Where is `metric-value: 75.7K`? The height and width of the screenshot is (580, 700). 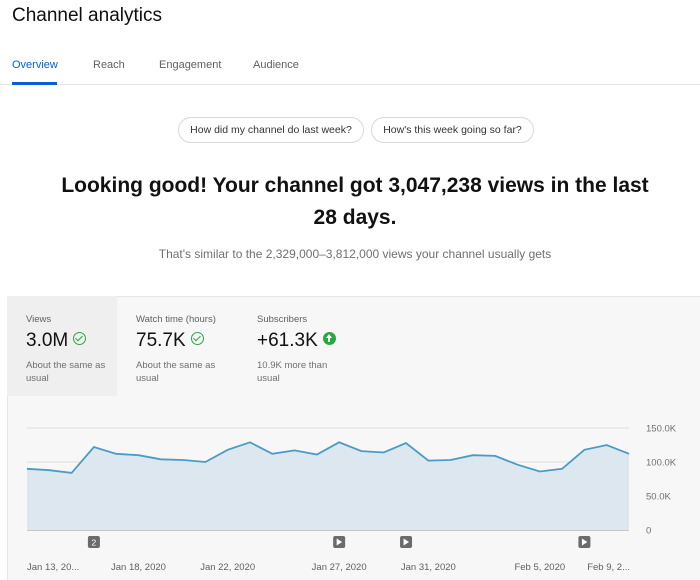
metric-value: 75.7K is located at coordinates (170, 341).